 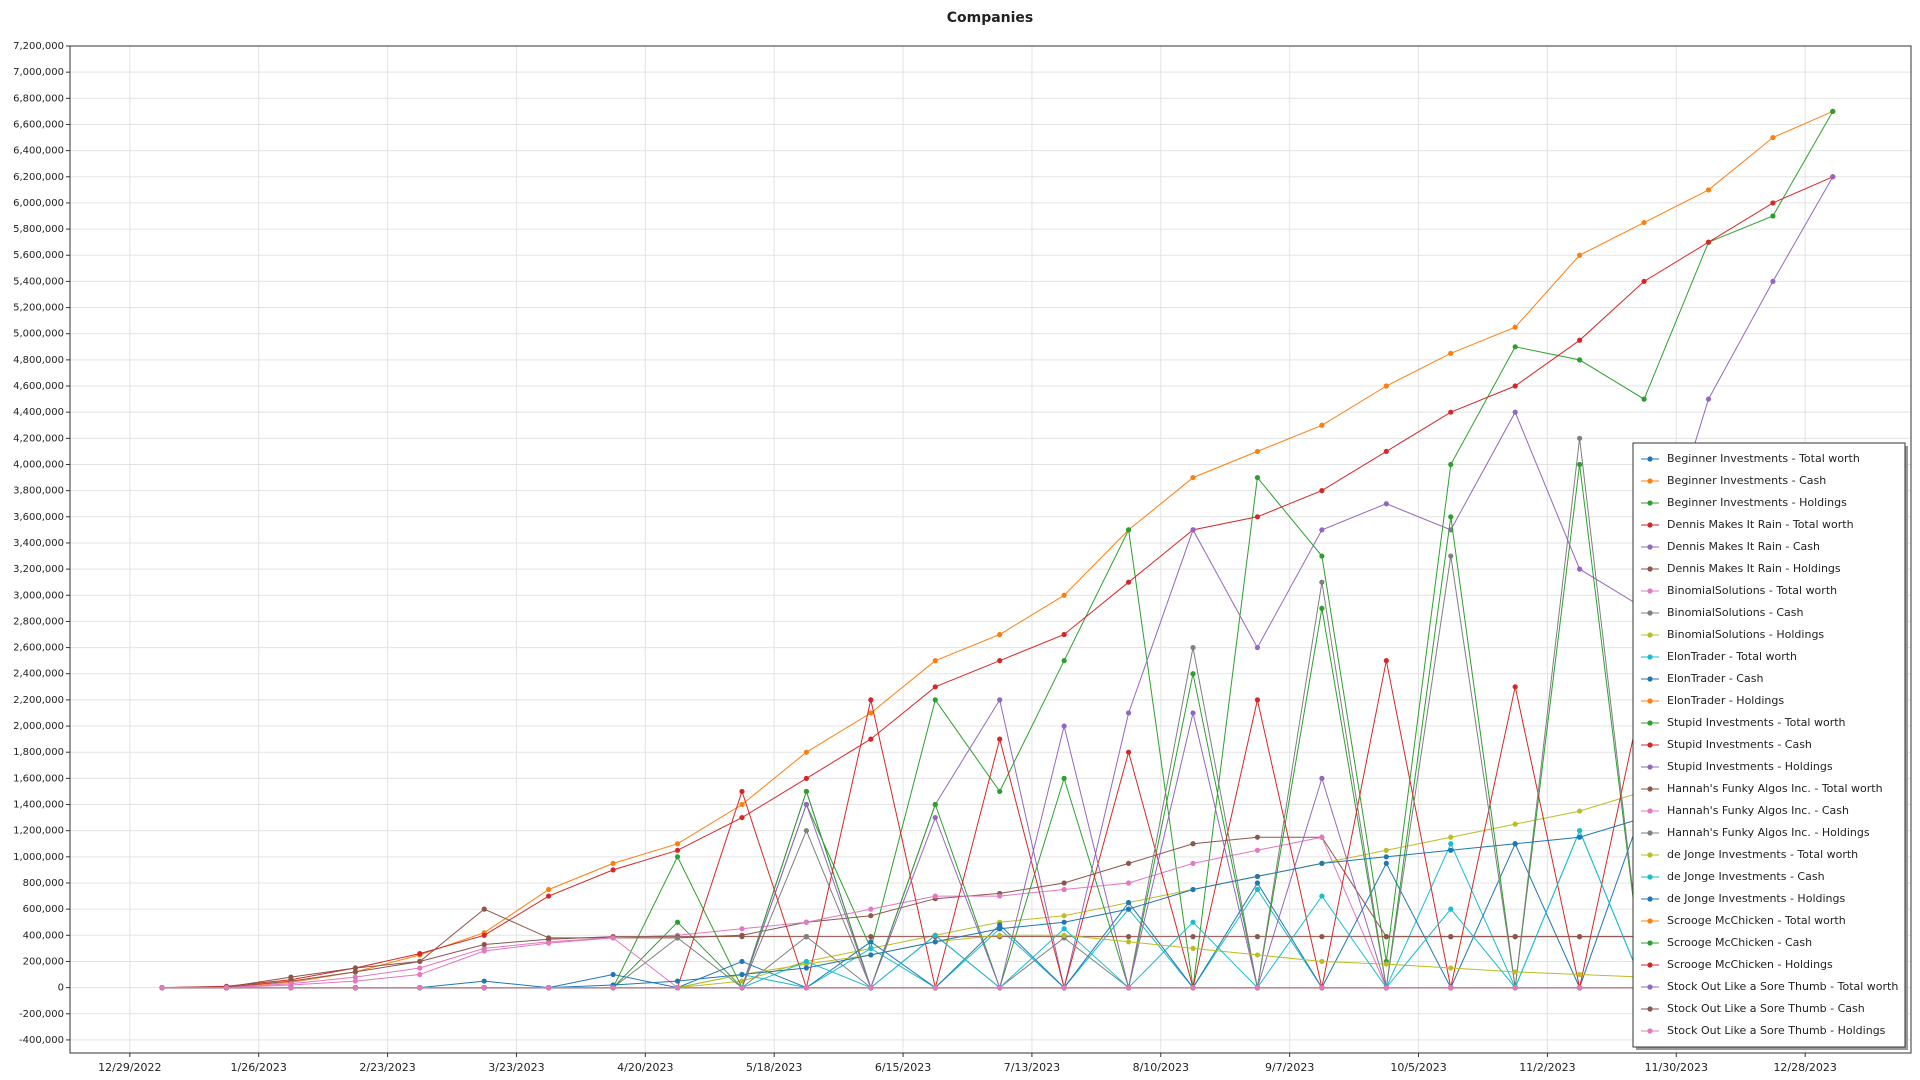 What do you see at coordinates (258, 1067) in the screenshot?
I see `x-tick-label: 1/26/2023` at bounding box center [258, 1067].